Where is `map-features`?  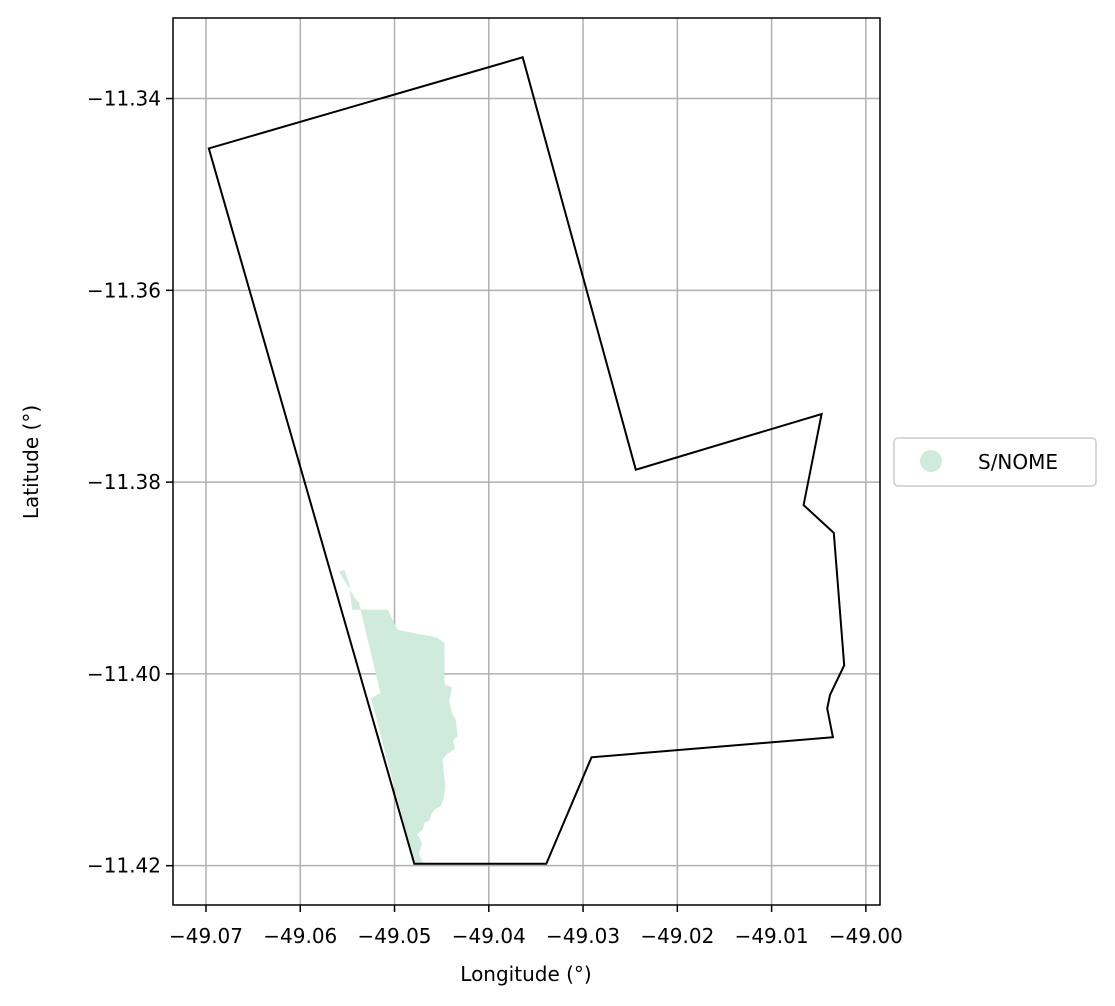 map-features is located at coordinates (398, 717).